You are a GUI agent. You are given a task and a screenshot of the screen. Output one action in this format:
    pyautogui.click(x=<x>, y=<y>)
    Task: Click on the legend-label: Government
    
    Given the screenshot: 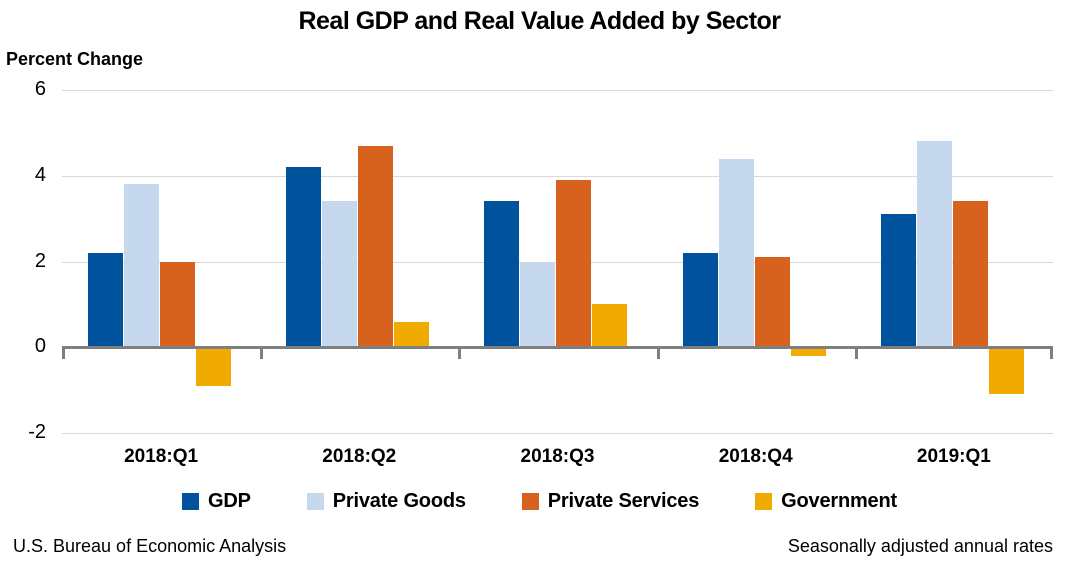 What is the action you would take?
    pyautogui.click(x=839, y=501)
    